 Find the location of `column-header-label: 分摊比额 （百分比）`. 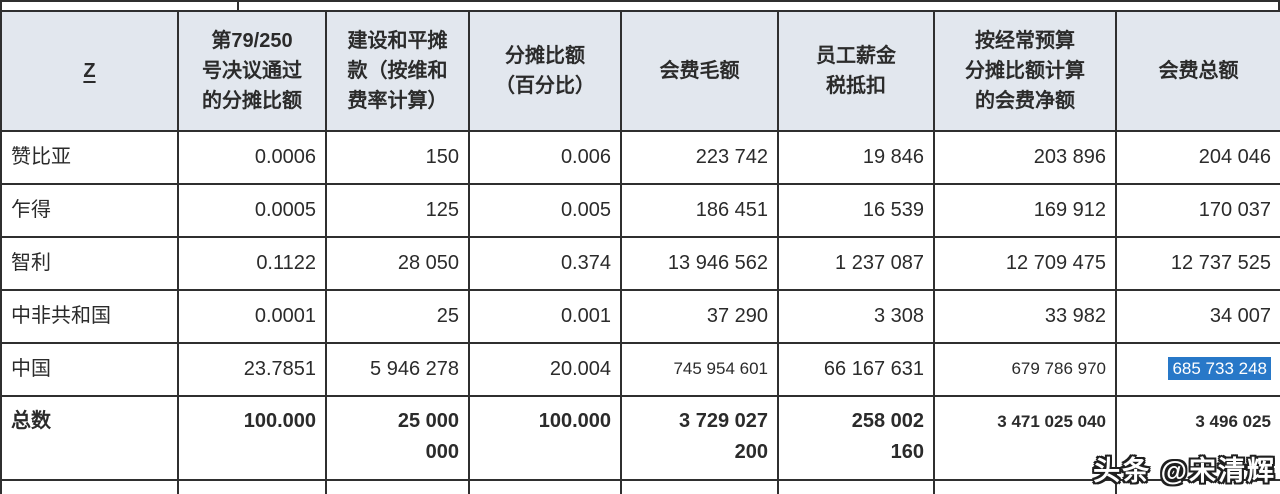

column-header-label: 分摊比额 （百分比） is located at coordinates (545, 71).